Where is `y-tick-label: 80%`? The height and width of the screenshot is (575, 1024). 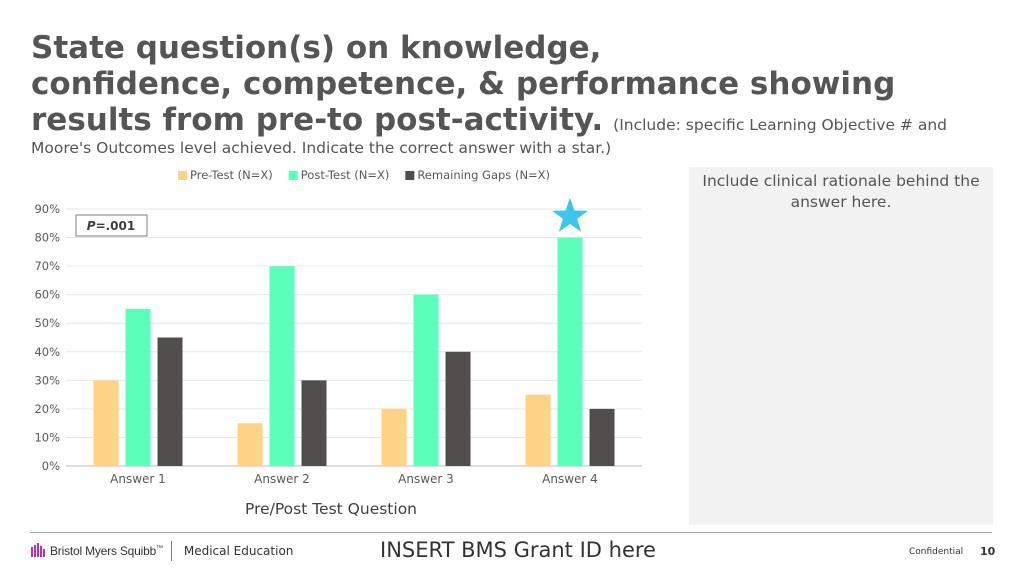 y-tick-label: 80% is located at coordinates (47, 238).